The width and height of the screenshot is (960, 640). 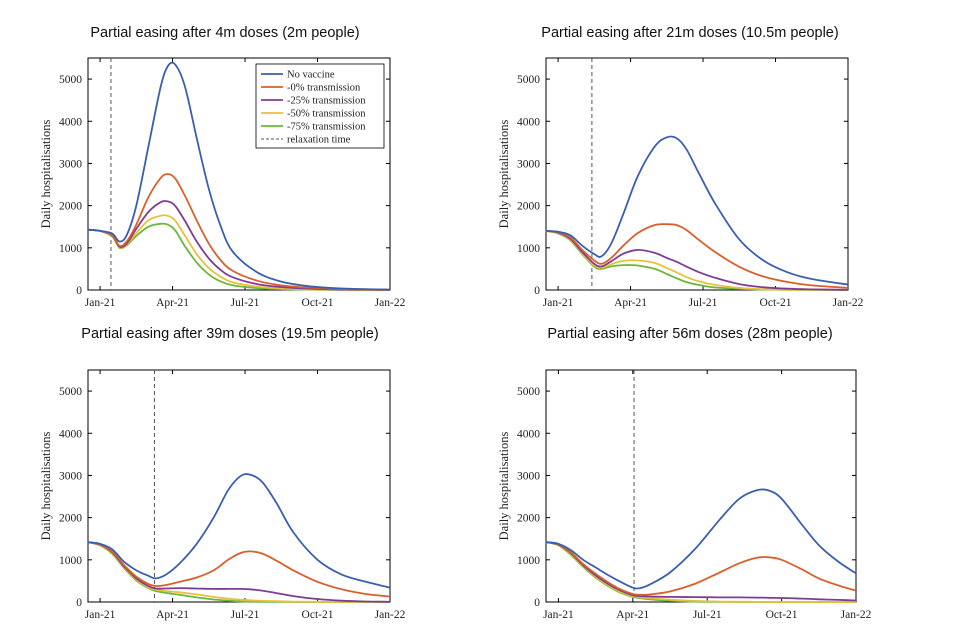 I want to click on chart-1-frame, so click(x=239, y=174).